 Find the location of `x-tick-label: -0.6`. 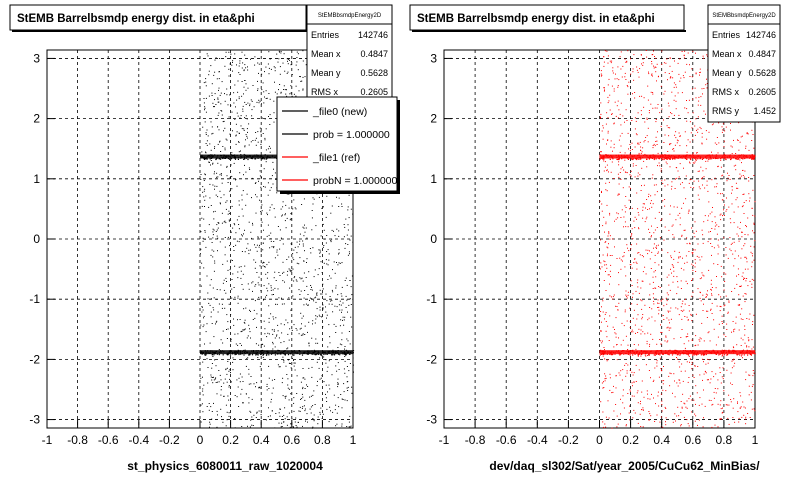

x-tick-label: -0.6 is located at coordinates (108, 440).